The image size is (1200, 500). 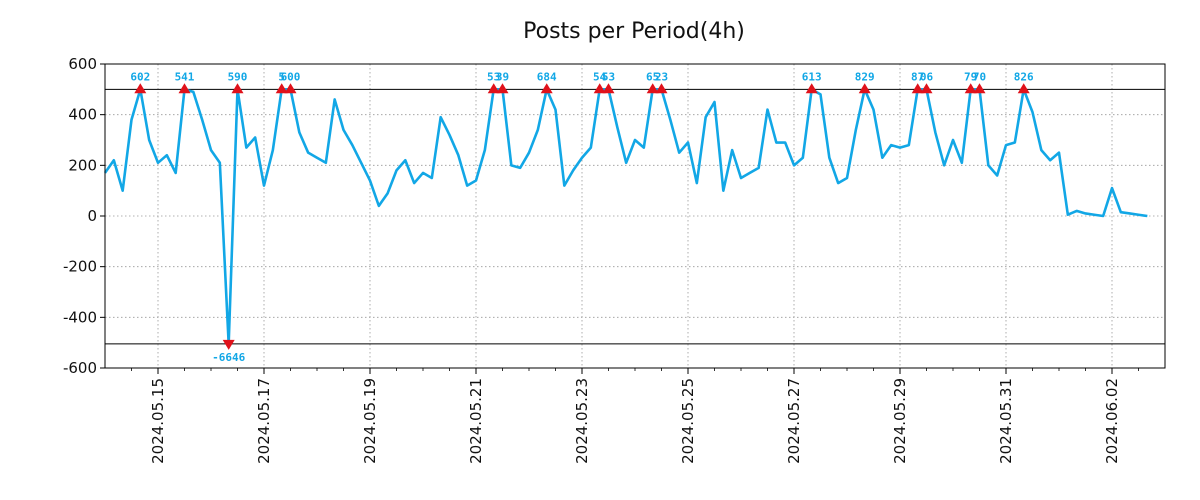 What do you see at coordinates (92, 216) in the screenshot?
I see `y-tick-label: 0` at bounding box center [92, 216].